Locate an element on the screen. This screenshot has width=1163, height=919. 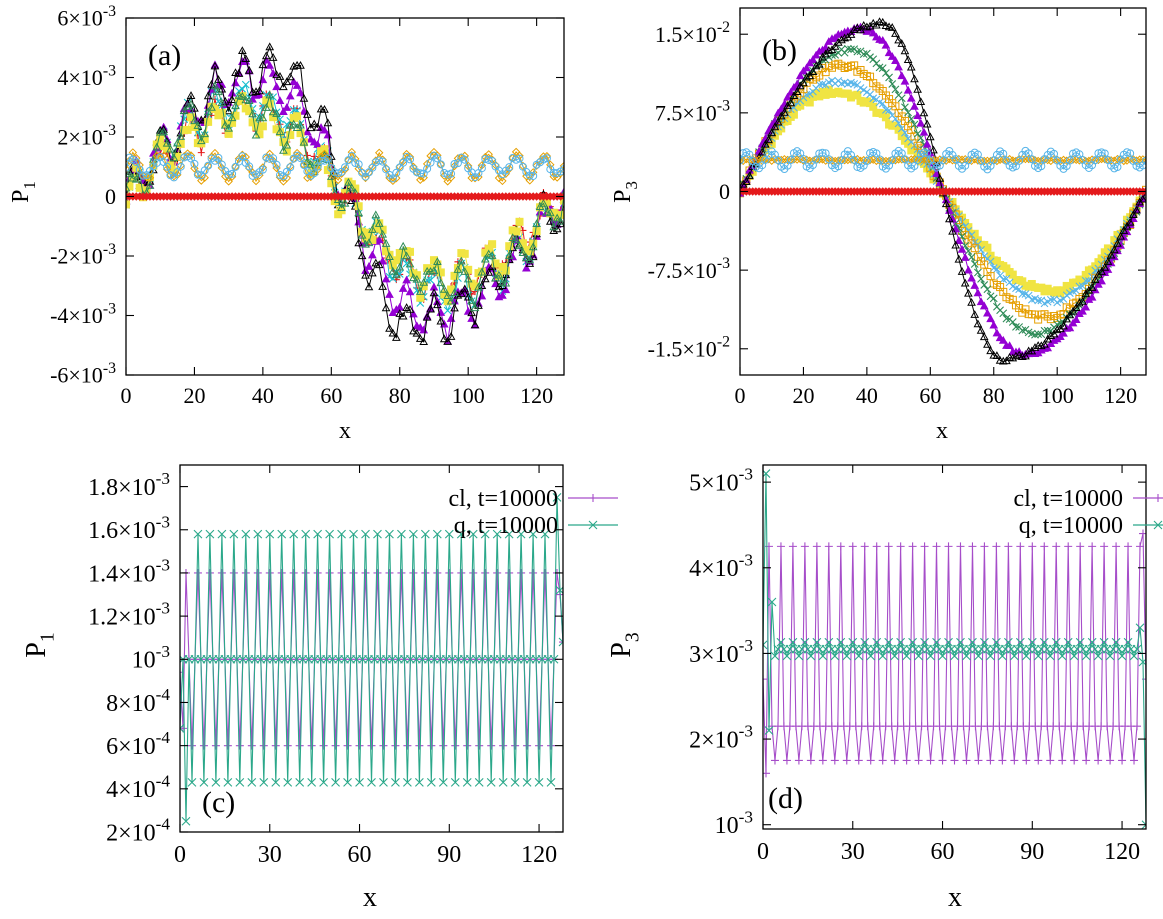
legend-label: q, t=10000 is located at coordinates (506, 526).